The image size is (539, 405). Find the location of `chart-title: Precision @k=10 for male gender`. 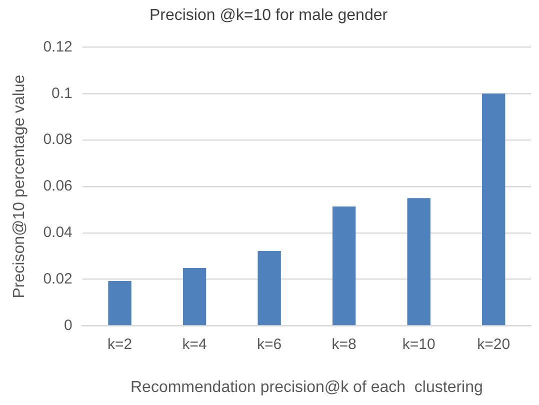

chart-title: Precision @k=10 for male gender is located at coordinates (268, 15).